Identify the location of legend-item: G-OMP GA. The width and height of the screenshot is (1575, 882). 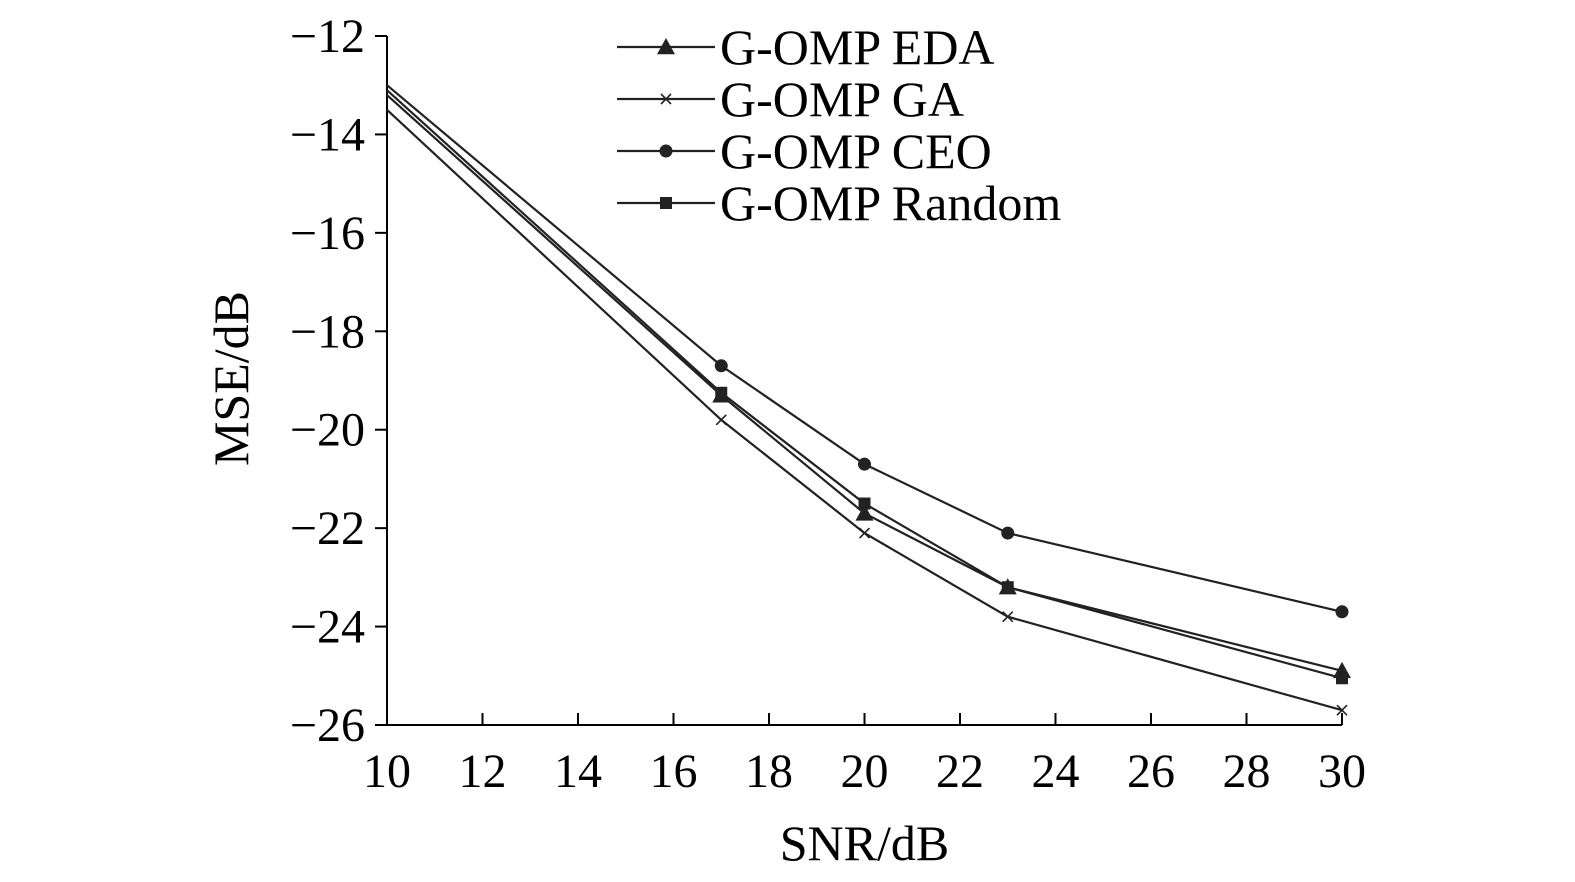
(790, 99).